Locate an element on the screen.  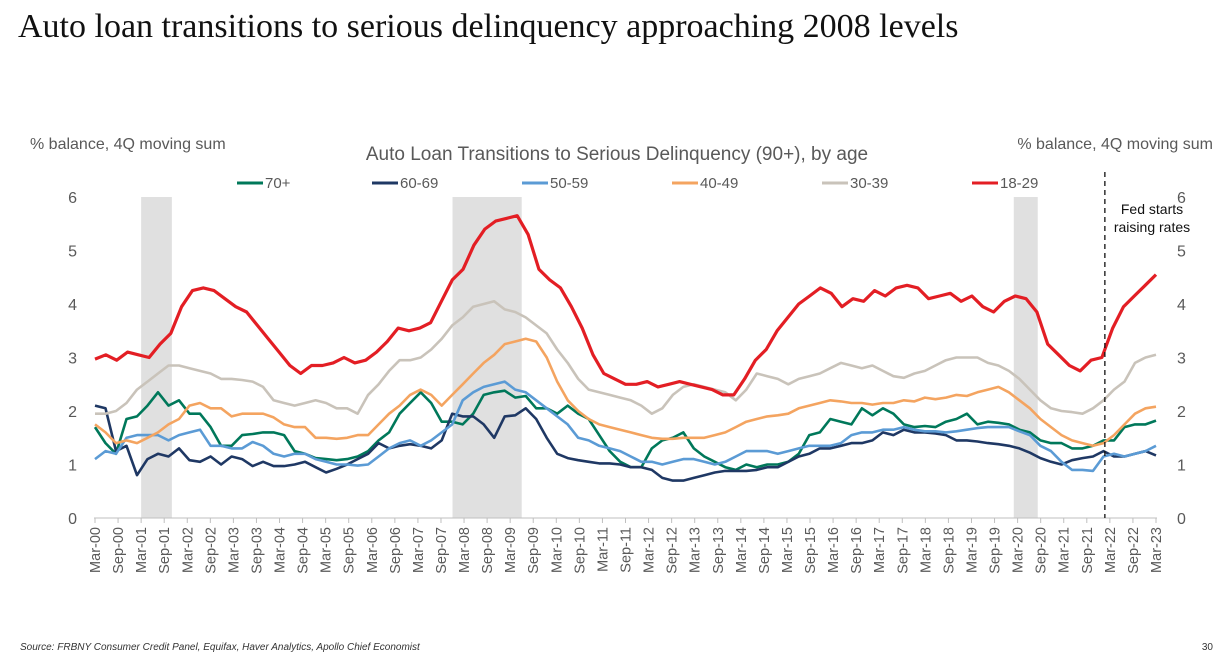
right-y-axis: 0 1 2 3 4 5 6 is located at coordinates (1181, 359).